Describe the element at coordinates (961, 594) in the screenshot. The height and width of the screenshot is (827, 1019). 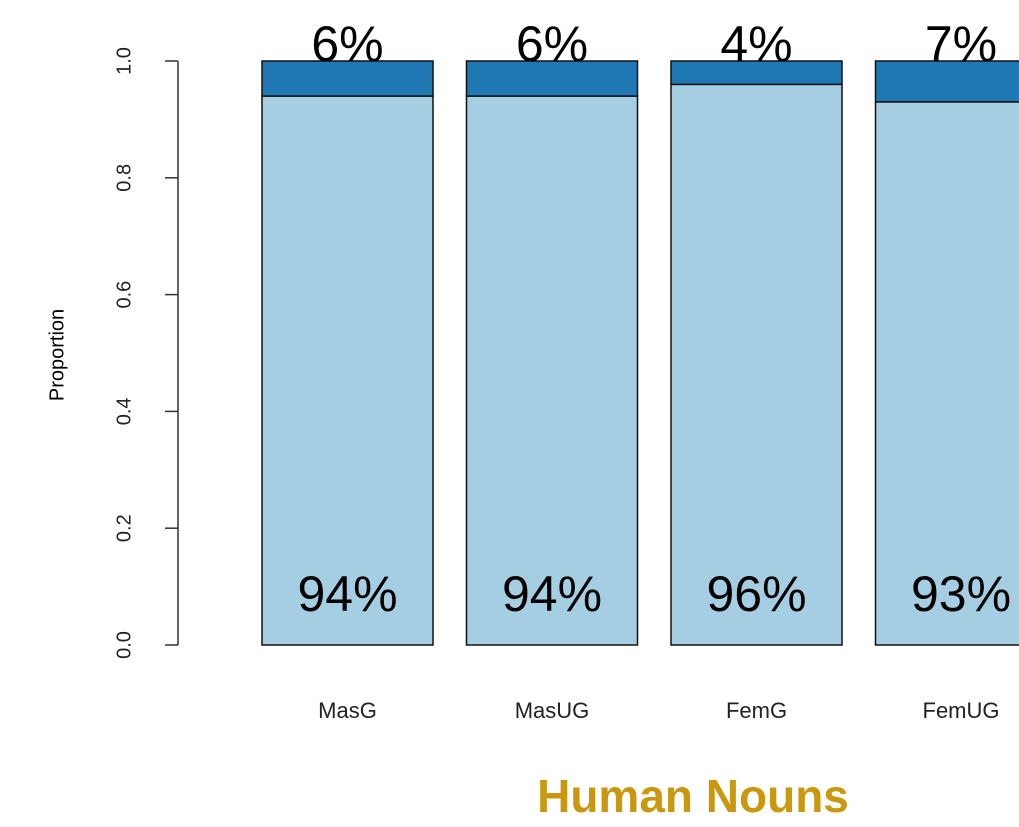
I see `value-label: 93%` at that location.